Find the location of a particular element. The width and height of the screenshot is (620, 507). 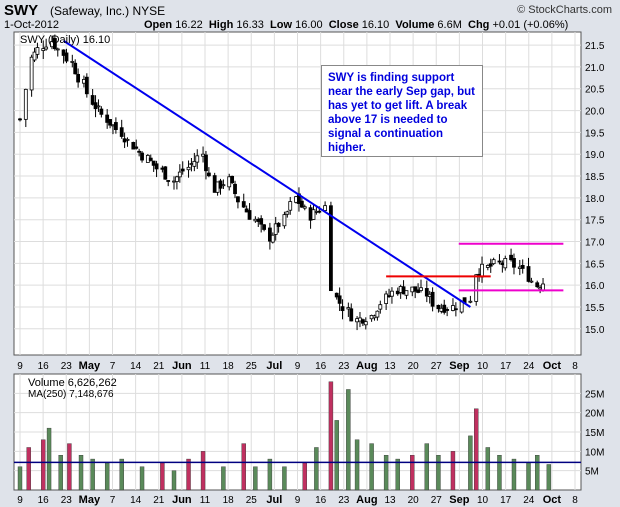

volume-x-tick-label: 20 is located at coordinates (414, 500).